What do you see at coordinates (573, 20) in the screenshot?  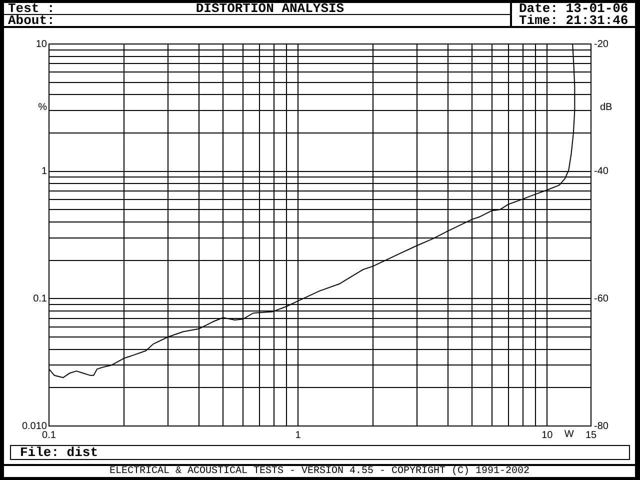 I see `text: Time: 21:31:46` at bounding box center [573, 20].